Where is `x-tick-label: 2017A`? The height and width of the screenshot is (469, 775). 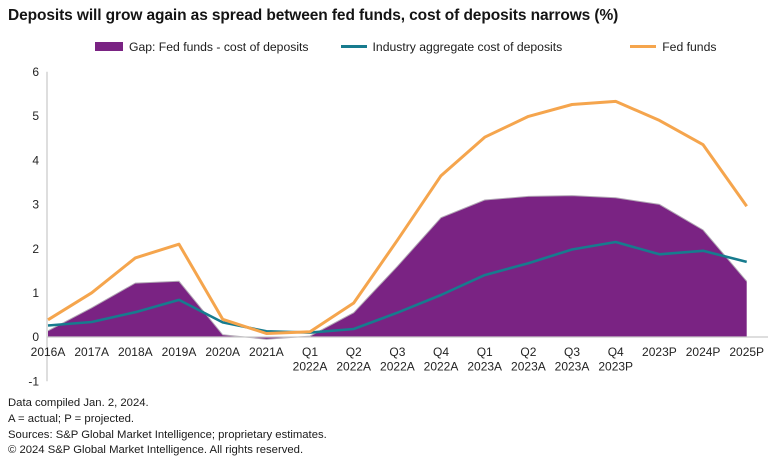
x-tick-label: 2017A is located at coordinates (91, 352).